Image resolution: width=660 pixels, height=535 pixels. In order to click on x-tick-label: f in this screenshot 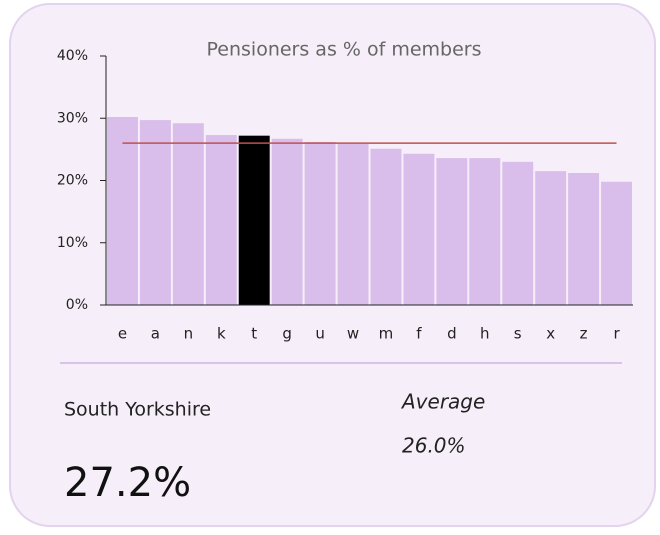, I will do `click(419, 334)`.